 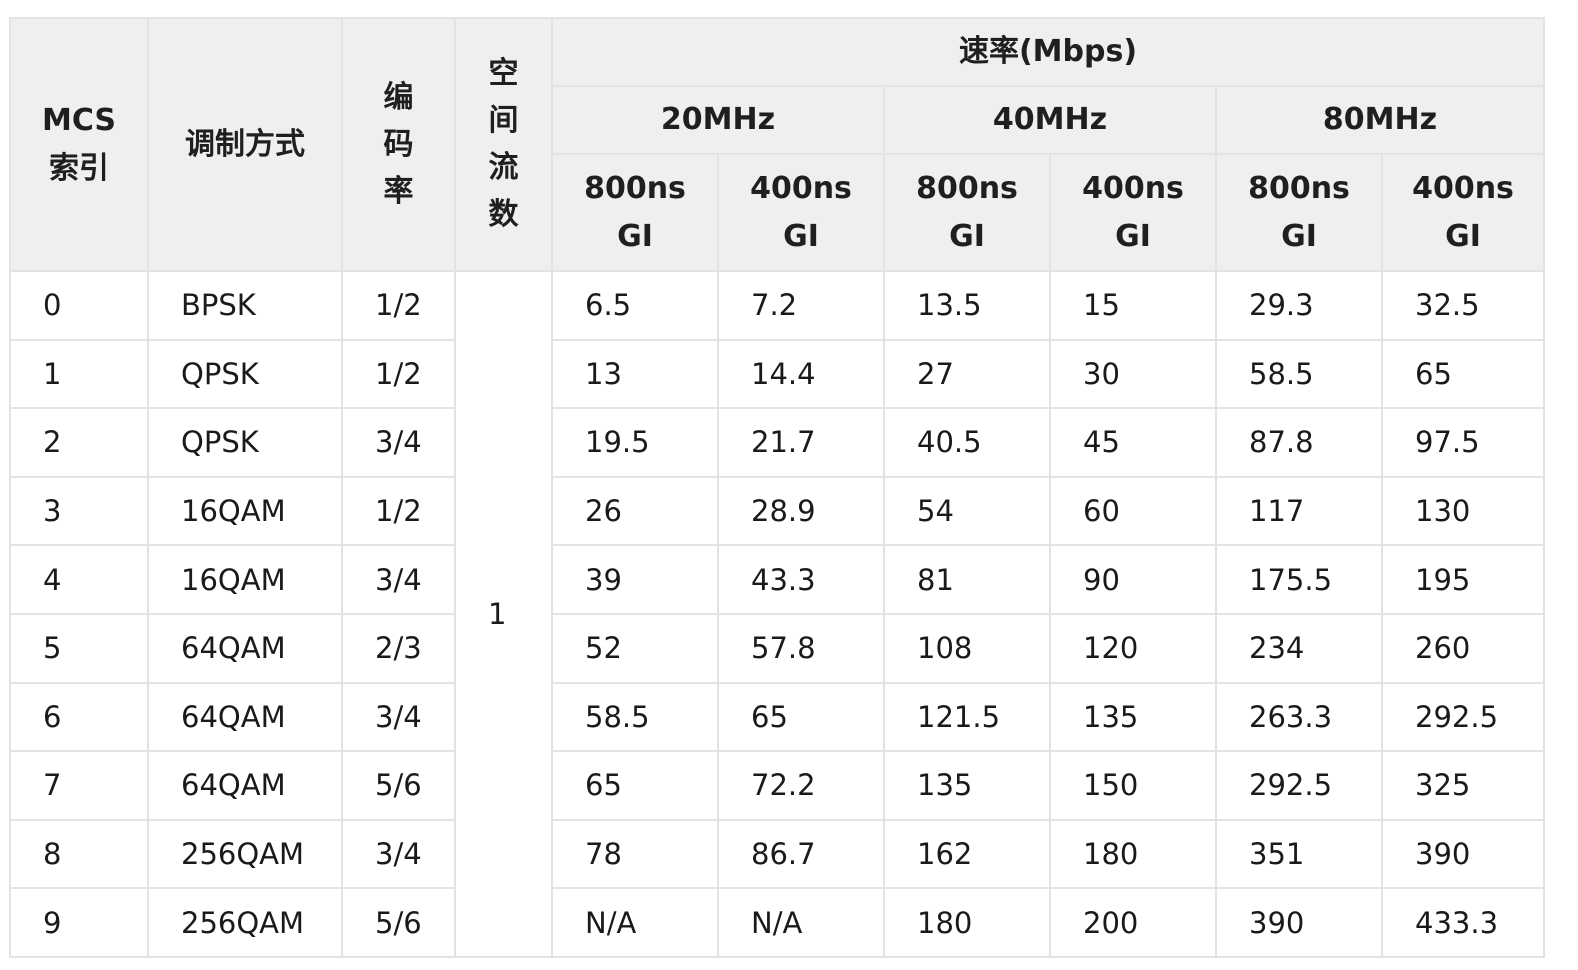 What do you see at coordinates (1133, 648) in the screenshot?
I see `cell-rate-40mhz-400ns: 120` at bounding box center [1133, 648].